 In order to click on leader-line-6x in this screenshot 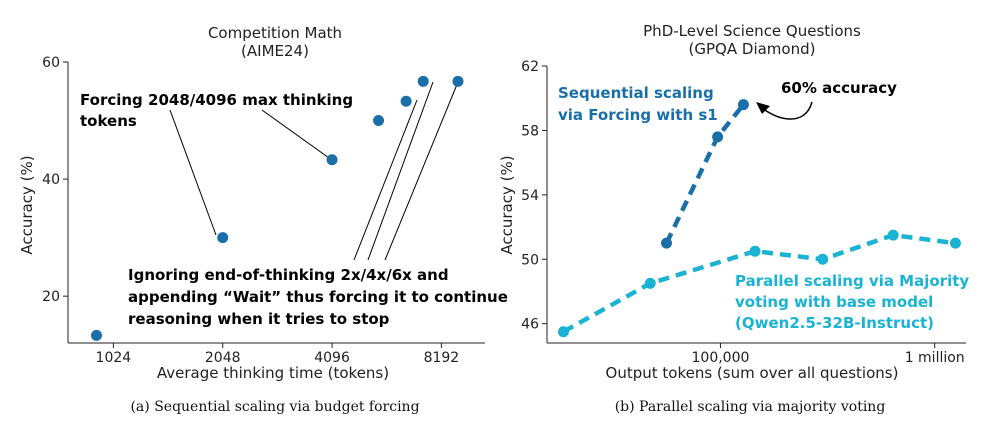, I will do `click(421, 171)`.